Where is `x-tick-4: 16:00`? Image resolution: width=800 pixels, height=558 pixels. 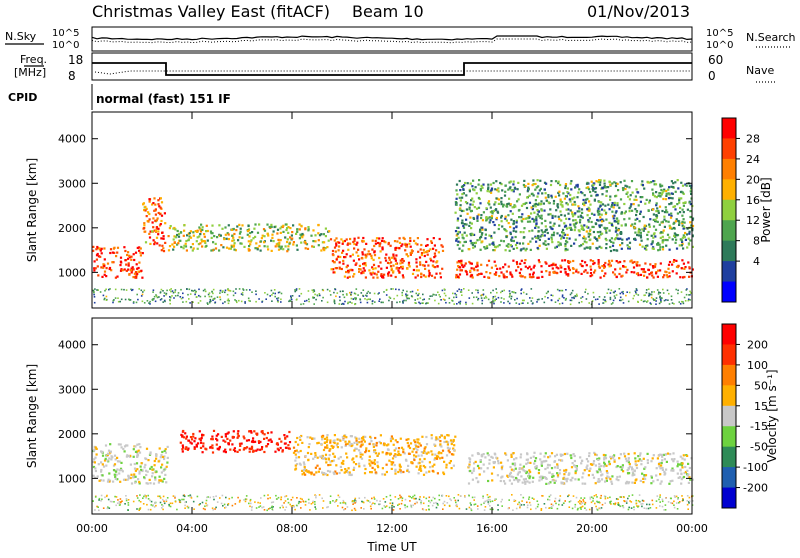 x-tick-4: 16:00 is located at coordinates (492, 528).